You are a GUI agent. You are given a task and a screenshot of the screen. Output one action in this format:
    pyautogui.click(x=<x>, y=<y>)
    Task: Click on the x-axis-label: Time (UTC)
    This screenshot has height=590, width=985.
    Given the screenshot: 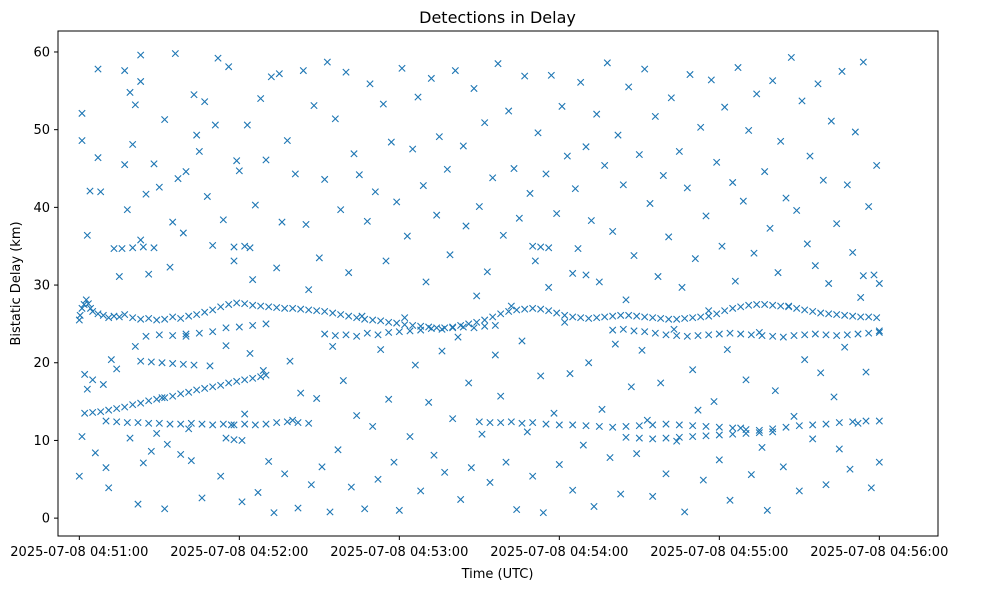 What is the action you would take?
    pyautogui.click(x=497, y=574)
    